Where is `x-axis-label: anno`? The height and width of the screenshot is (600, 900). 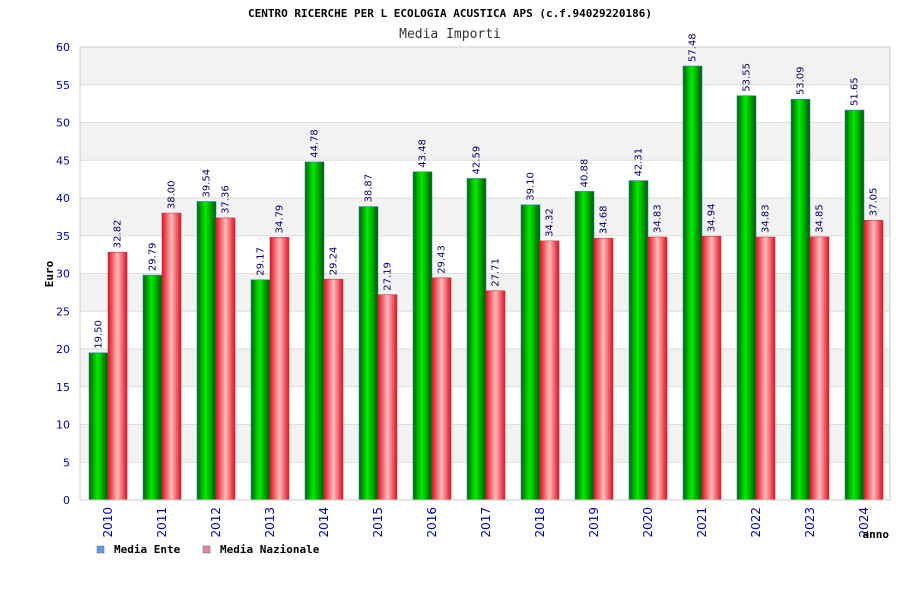 x-axis-label: anno is located at coordinates (876, 534).